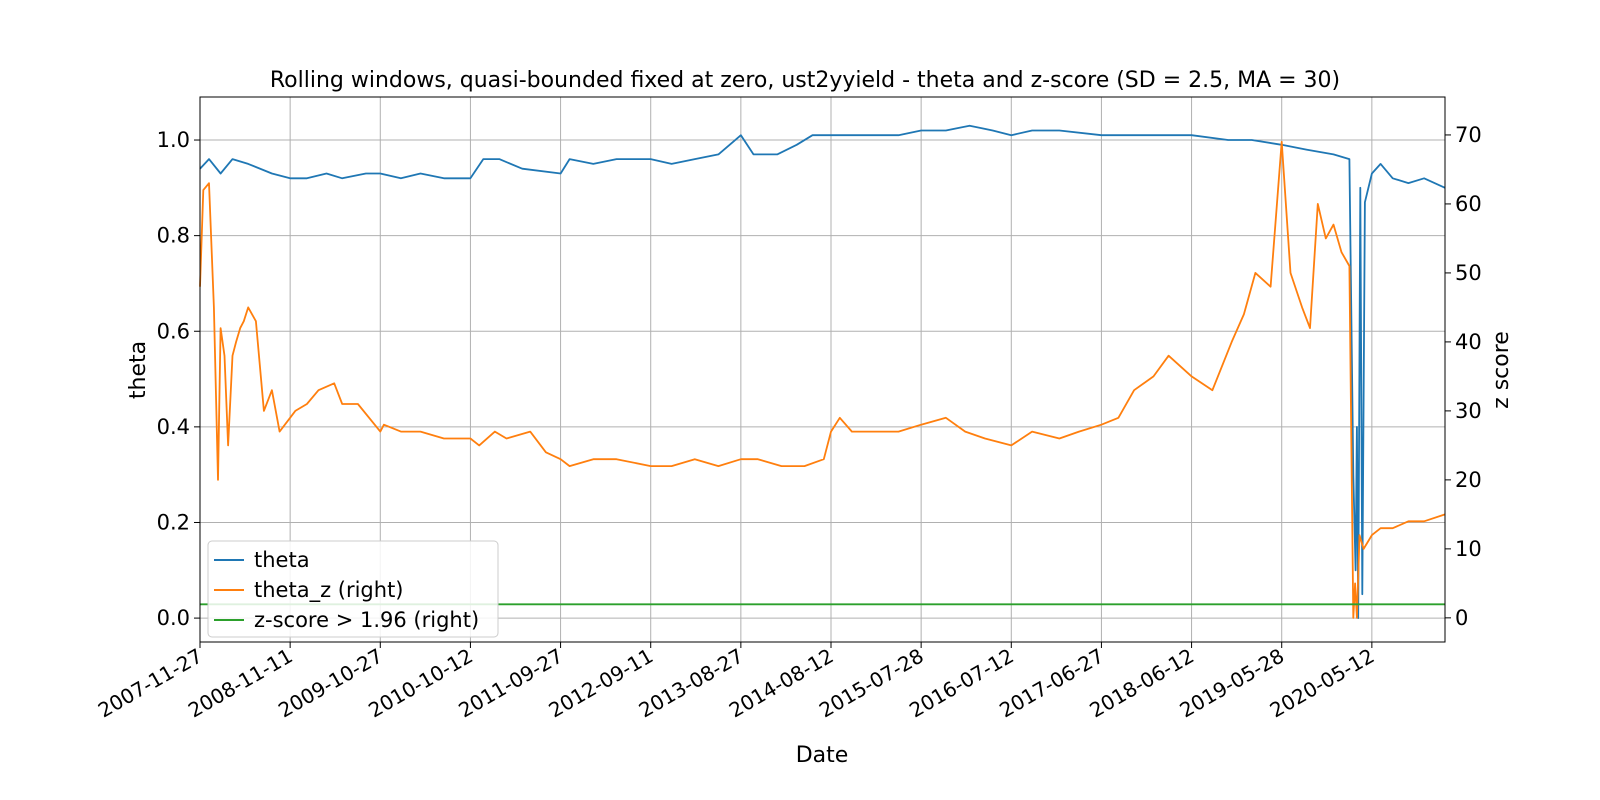 This screenshot has width=1600, height=800. I want to click on legend-label-theta-z: theta_z (right), so click(329, 590).